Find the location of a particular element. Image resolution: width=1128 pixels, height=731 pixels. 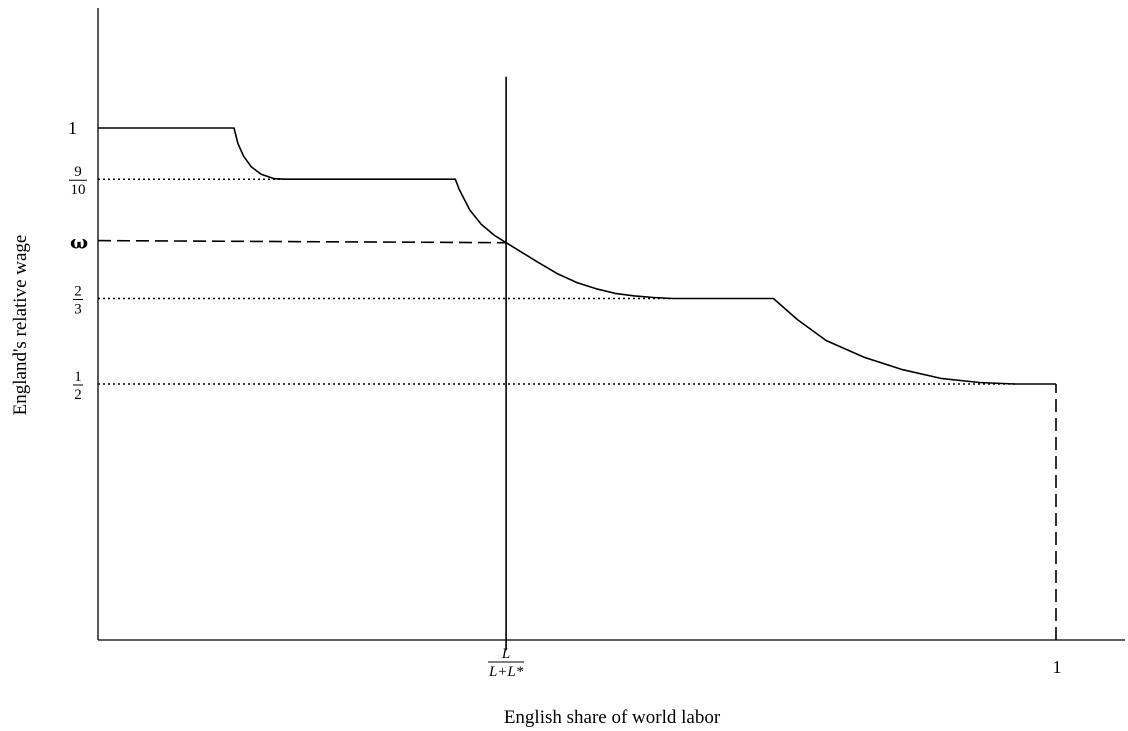

y-tick-label-1: 910 is located at coordinates (78, 181).